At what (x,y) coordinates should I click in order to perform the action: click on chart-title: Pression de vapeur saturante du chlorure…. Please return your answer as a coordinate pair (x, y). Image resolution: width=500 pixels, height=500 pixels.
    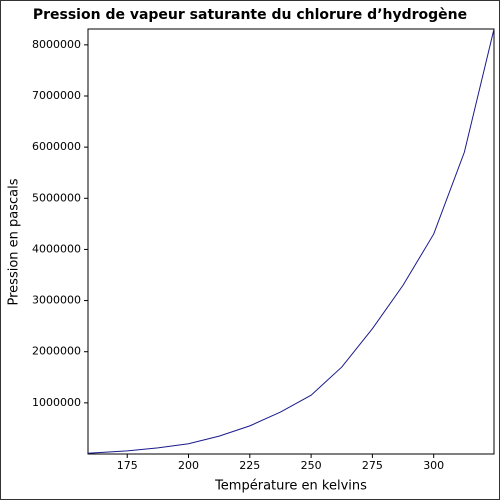
    Looking at the image, I should click on (250, 15).